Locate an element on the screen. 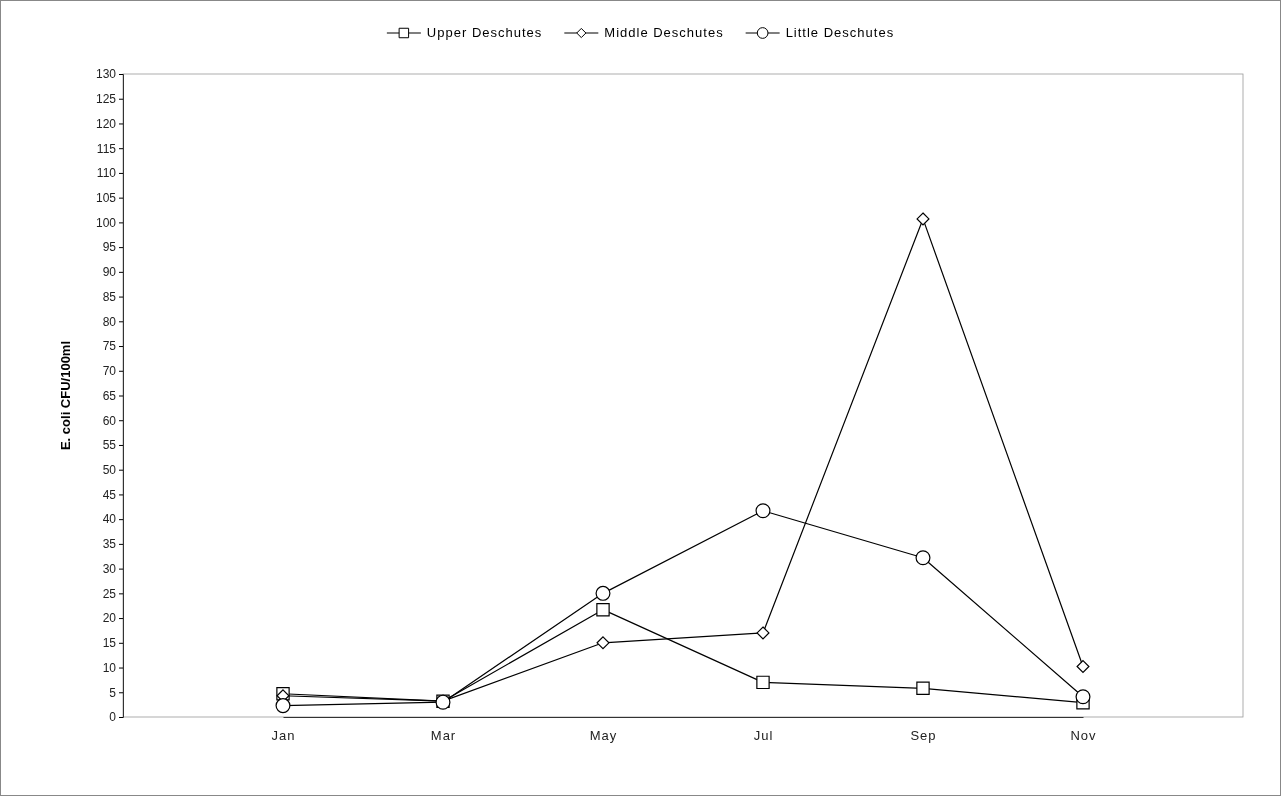 This screenshot has height=796, width=1281. y-tick-label: 40 is located at coordinates (109, 519).